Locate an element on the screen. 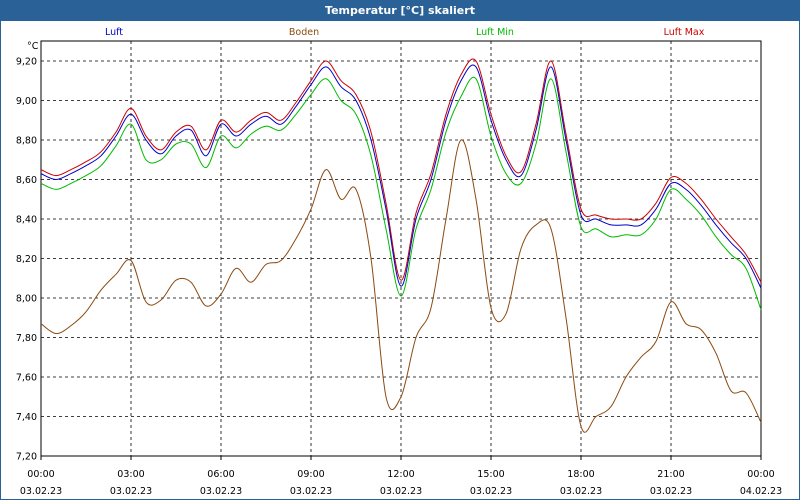  y-tick-label: 8,60 is located at coordinates (26, 180).